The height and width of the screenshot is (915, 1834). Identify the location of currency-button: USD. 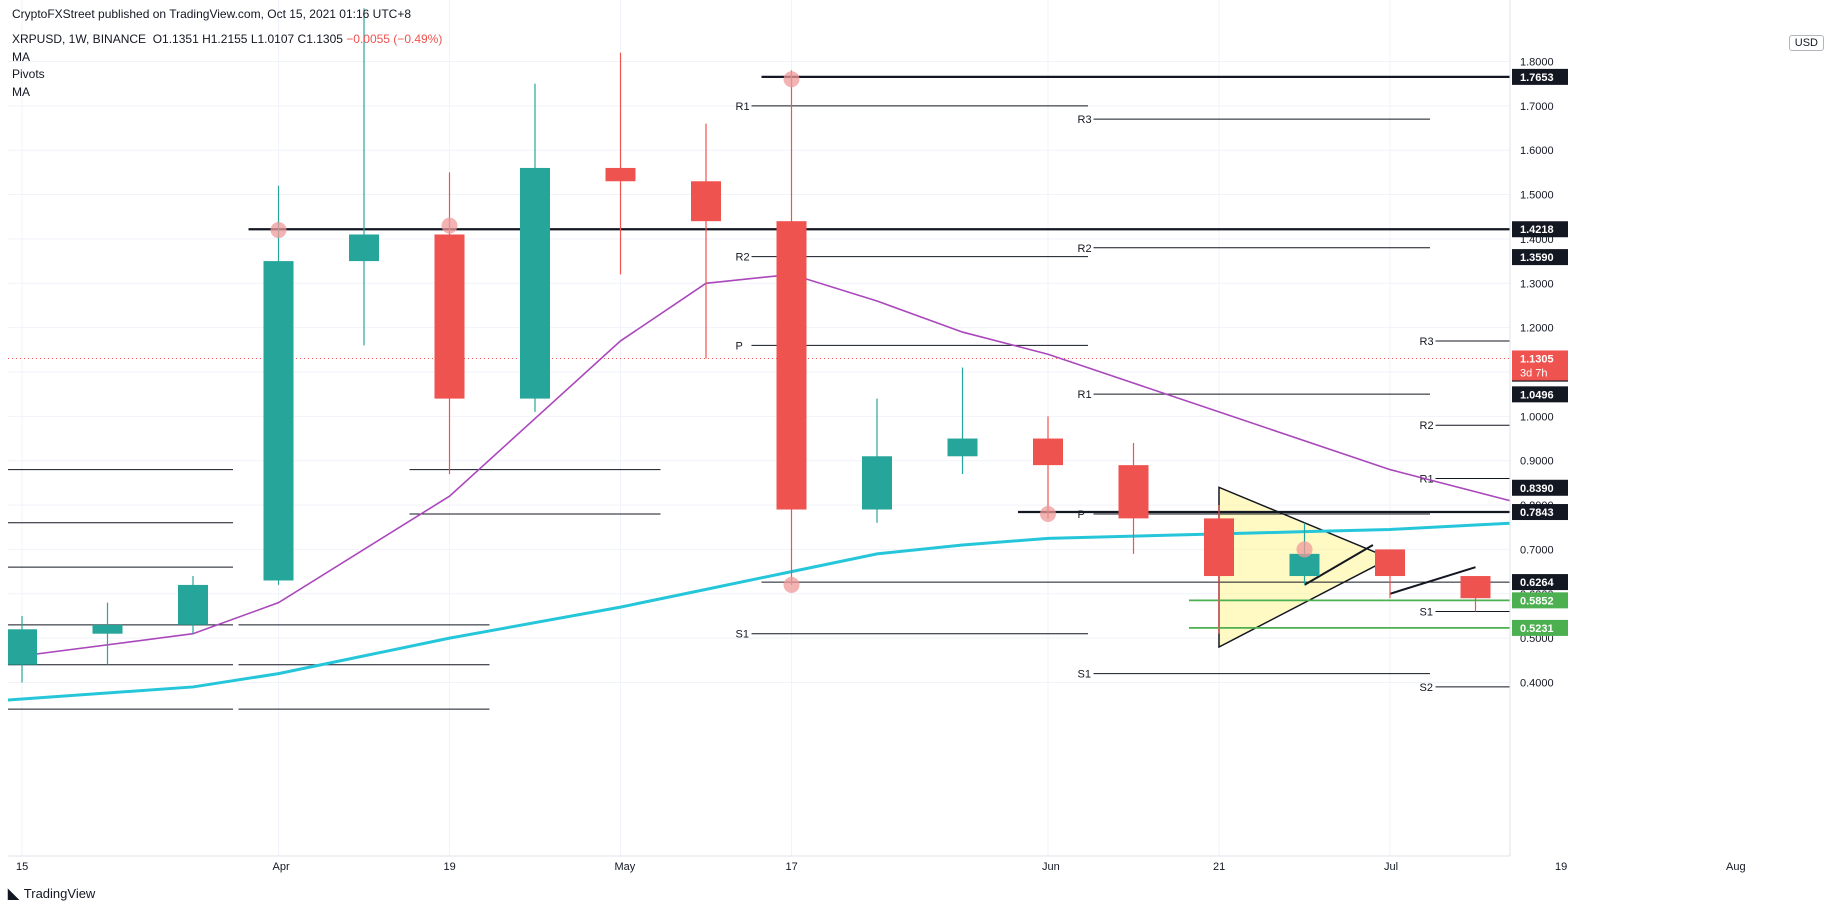
(1806, 43).